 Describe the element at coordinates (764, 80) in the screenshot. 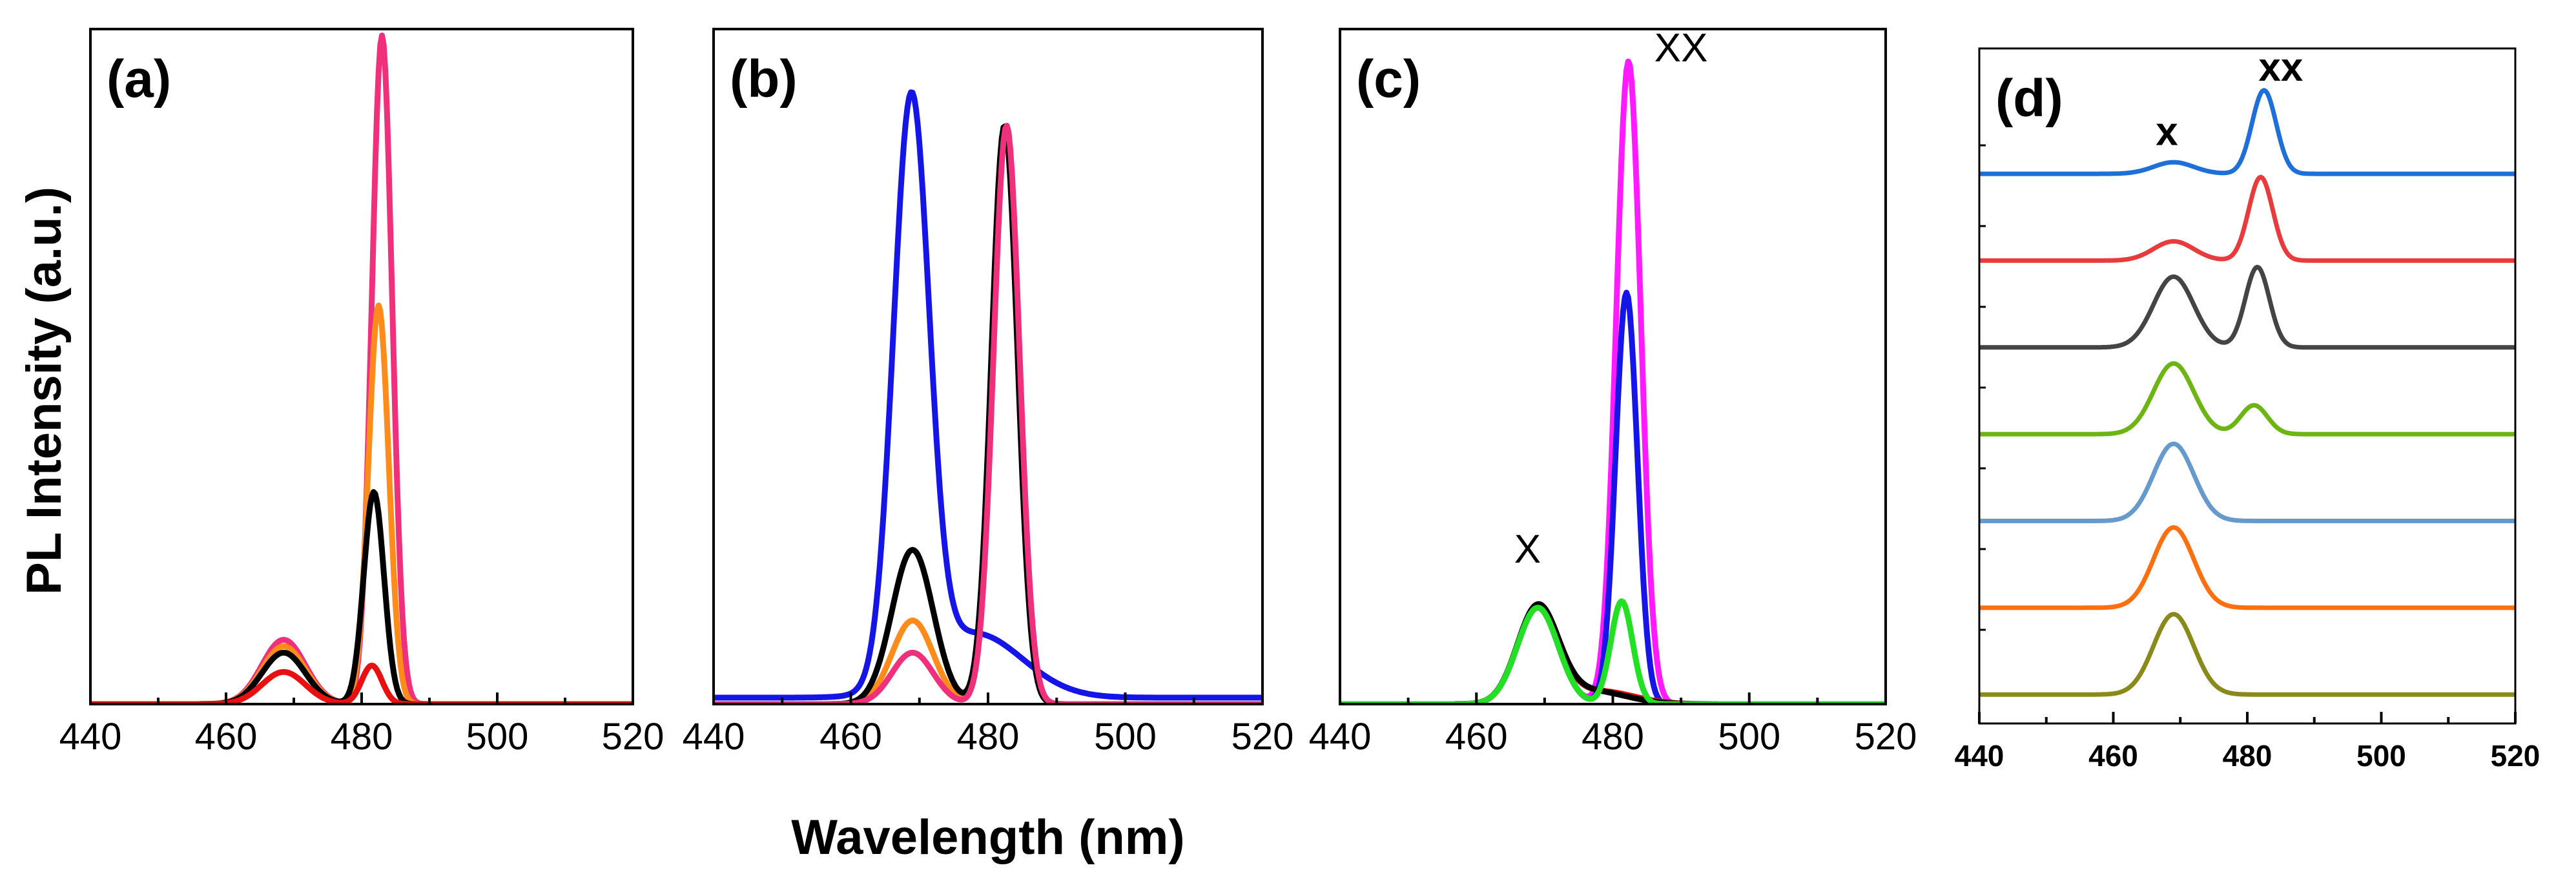

I see `panel-label-b: (b)` at that location.